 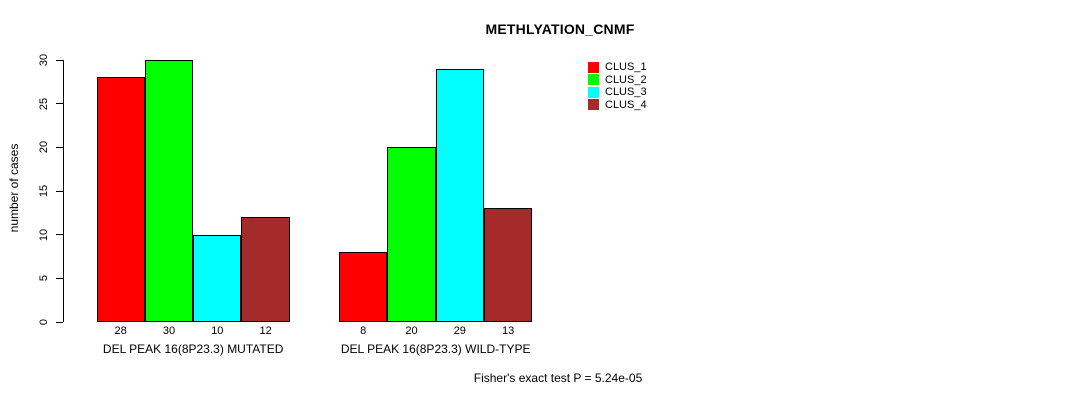 What do you see at coordinates (63, 191) in the screenshot?
I see `y-axis-line` at bounding box center [63, 191].